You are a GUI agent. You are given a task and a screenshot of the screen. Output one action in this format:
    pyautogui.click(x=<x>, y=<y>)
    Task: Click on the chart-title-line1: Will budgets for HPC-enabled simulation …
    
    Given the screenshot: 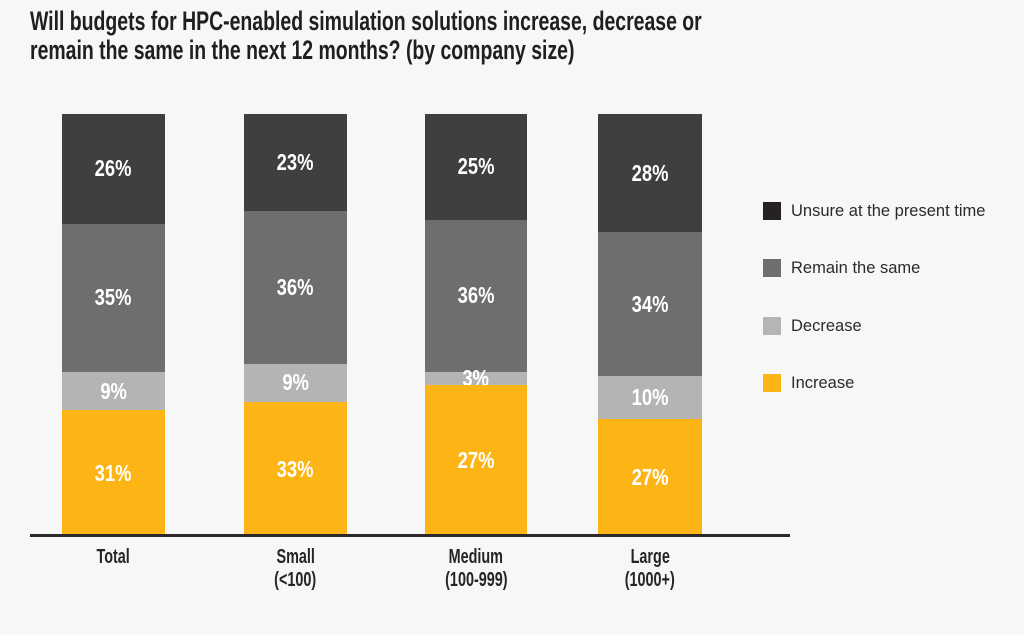 What is the action you would take?
    pyautogui.click(x=366, y=21)
    